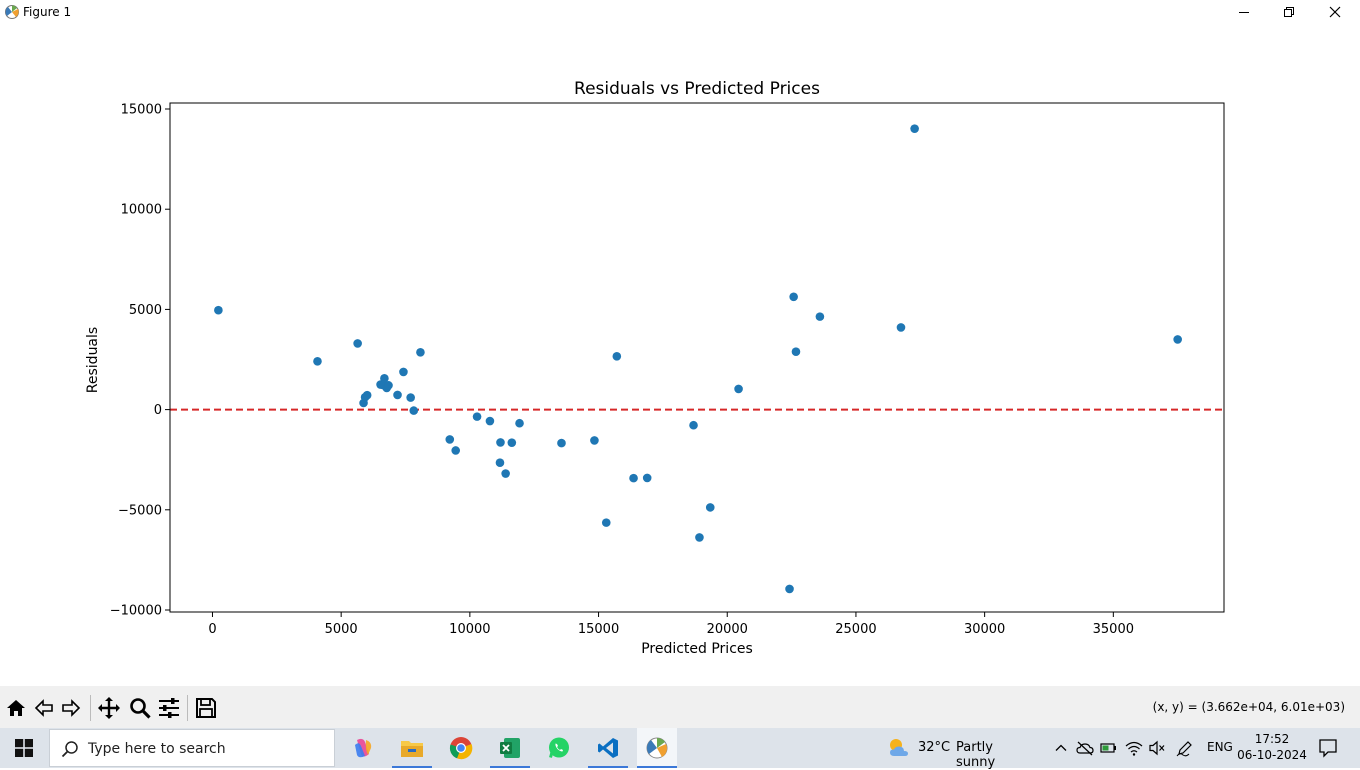 This screenshot has height=770, width=1360. I want to click on restore-button, so click(1289, 12).